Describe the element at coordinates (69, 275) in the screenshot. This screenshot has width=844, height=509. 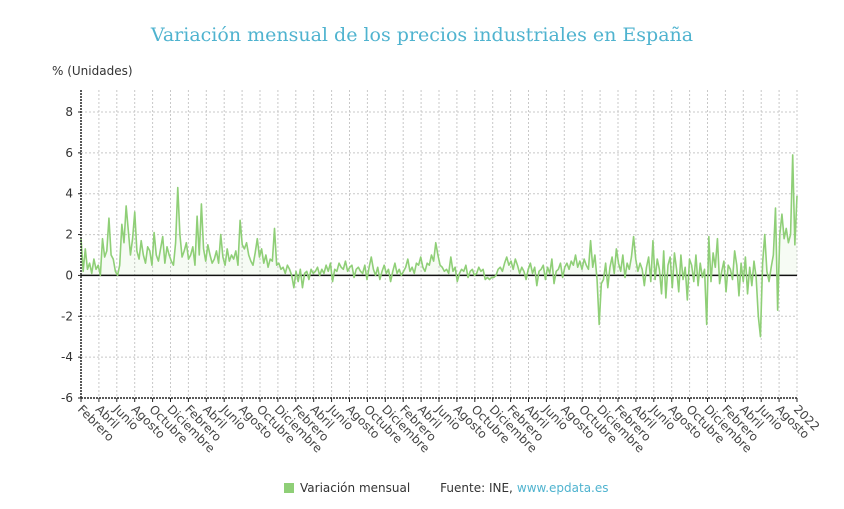
I see `y-tick-label: 0` at that location.